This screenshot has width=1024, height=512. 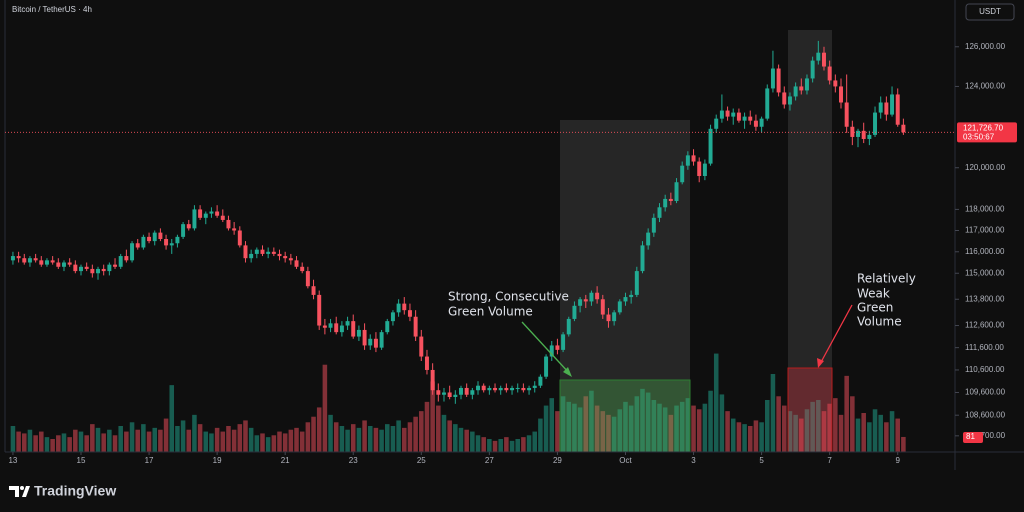 What do you see at coordinates (875, 308) in the screenshot?
I see `annotation: Green` at bounding box center [875, 308].